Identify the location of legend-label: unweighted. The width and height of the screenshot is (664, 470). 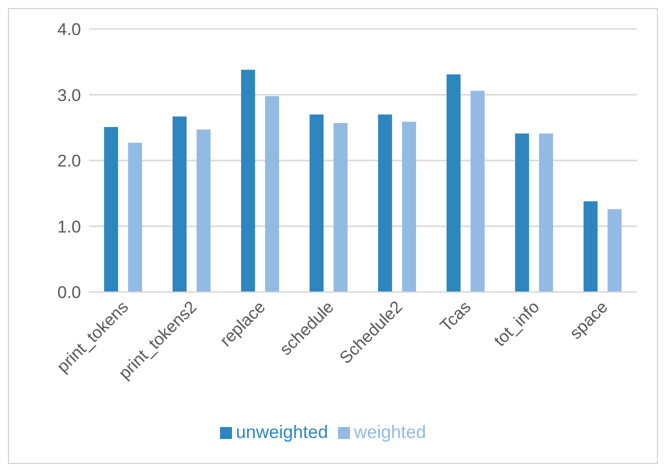
(282, 432).